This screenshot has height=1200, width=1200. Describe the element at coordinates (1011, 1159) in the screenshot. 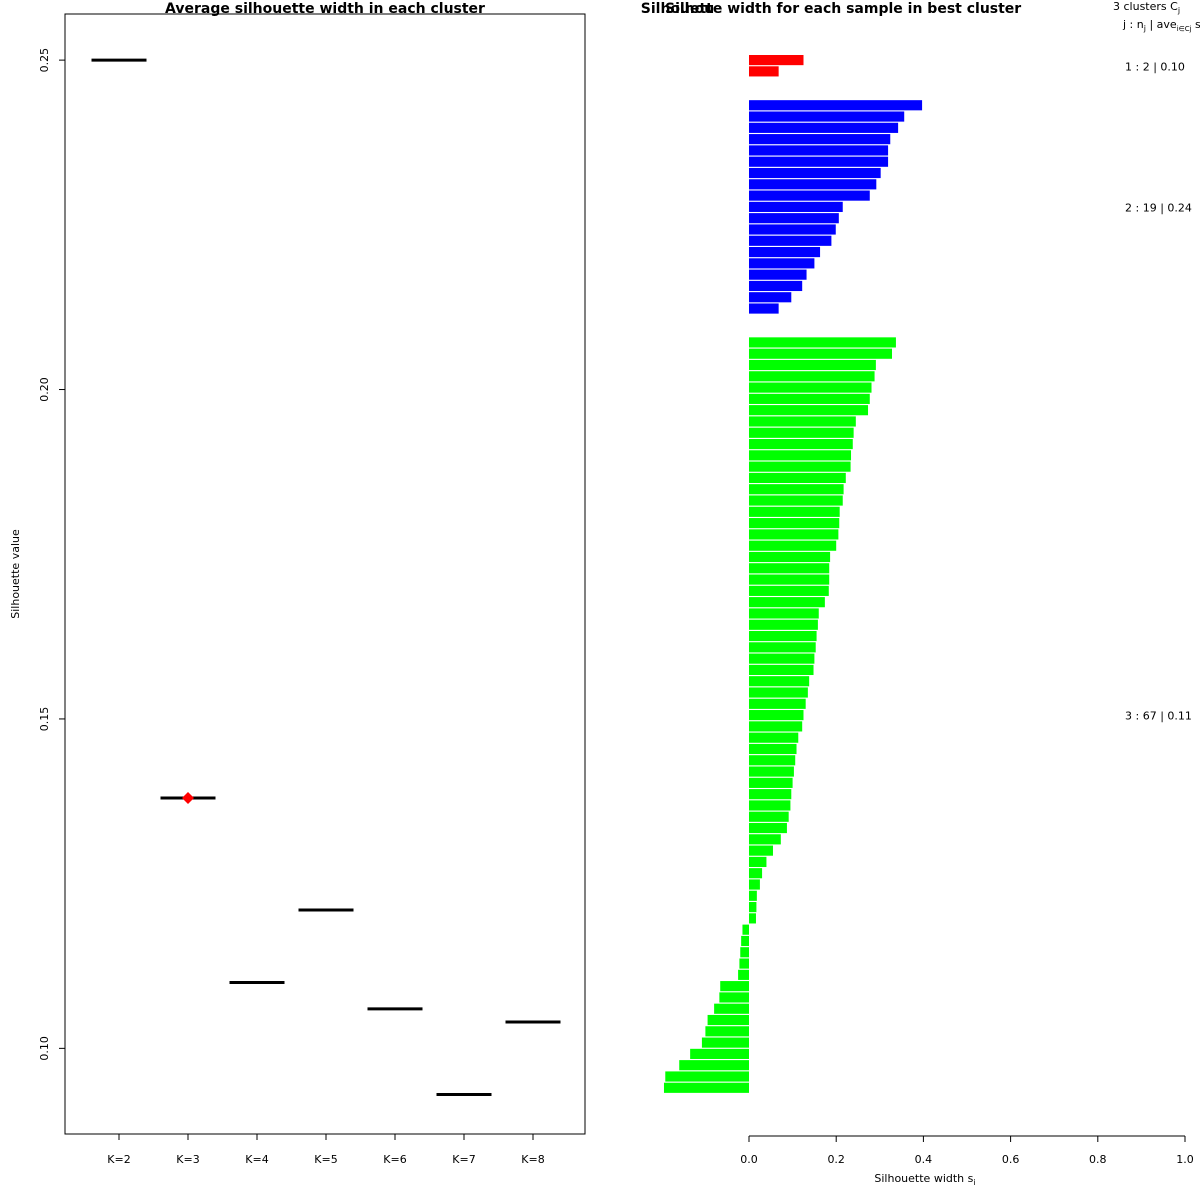

I see `right-x-tick-label: 0.6` at that location.